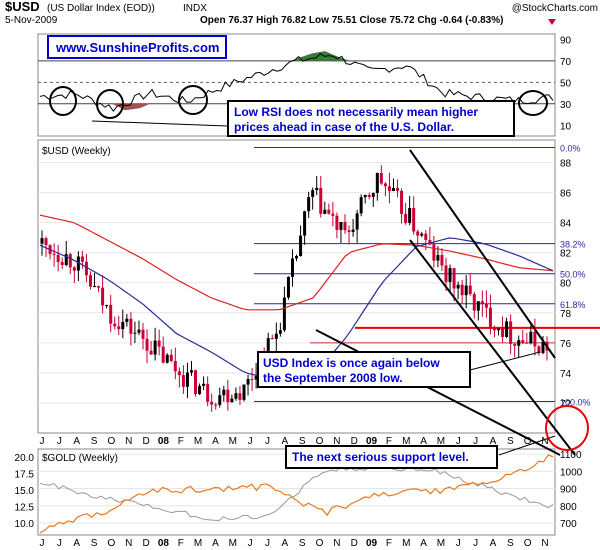 The width and height of the screenshot is (600, 550). I want to click on support-annotation-box, so click(391, 457).